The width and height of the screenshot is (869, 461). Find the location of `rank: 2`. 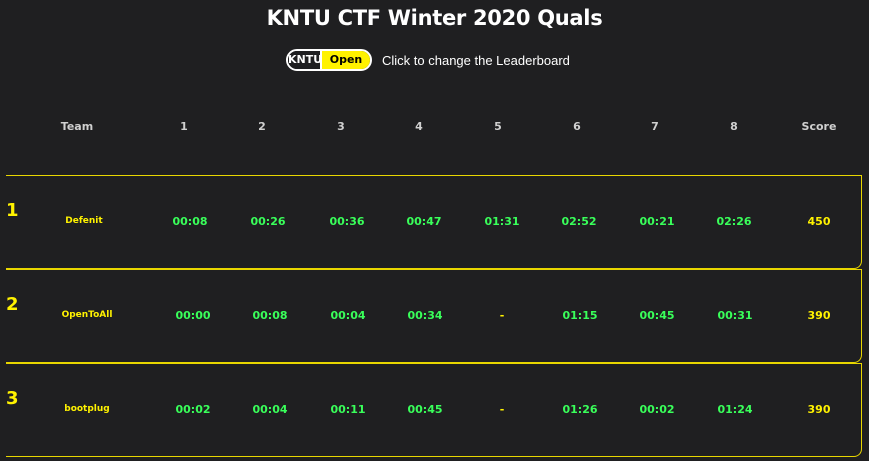

rank: 2 is located at coordinates (12, 304).